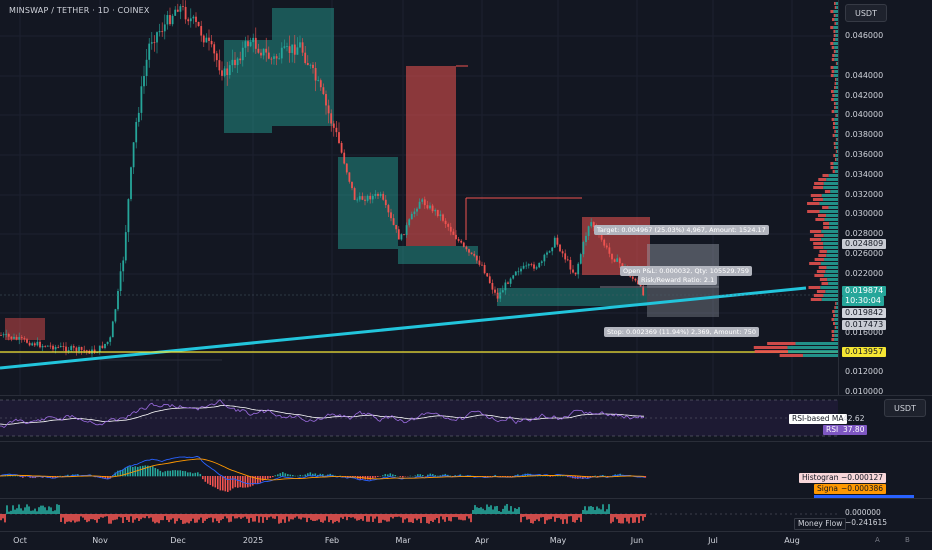 The width and height of the screenshot is (932, 550). I want to click on time-axis-label: Jul, so click(713, 540).